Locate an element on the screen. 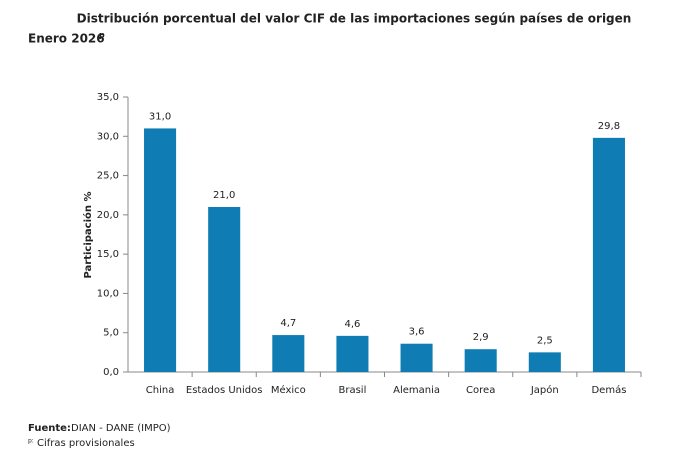 This screenshot has width=677, height=452. value-label: 2,9 is located at coordinates (481, 337).